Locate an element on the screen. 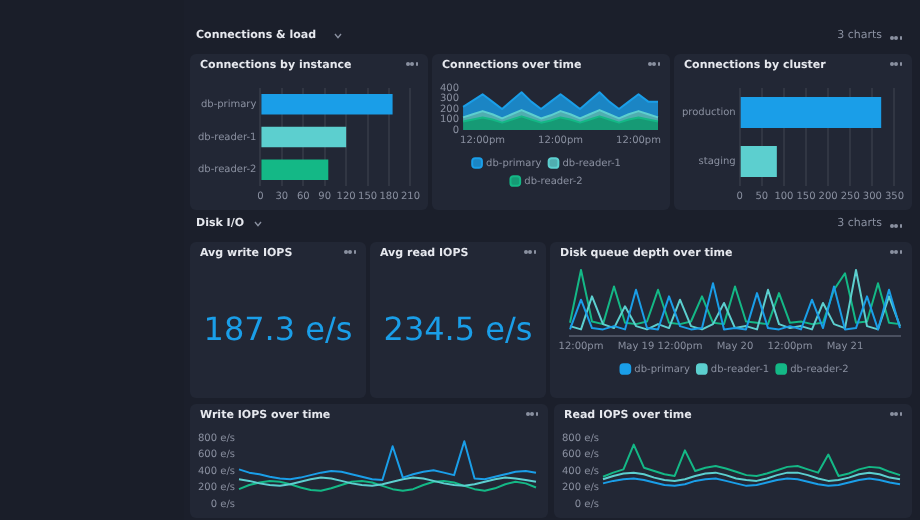  text: 187.3 e/s is located at coordinates (278, 329).